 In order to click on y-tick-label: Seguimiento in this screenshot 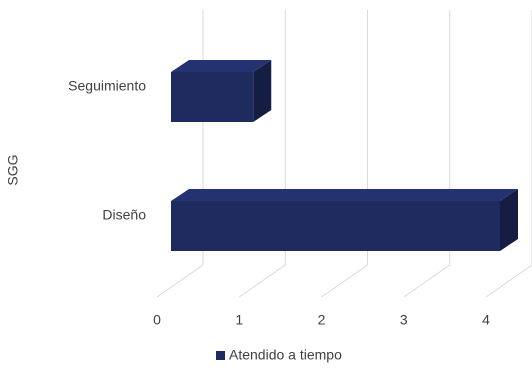, I will do `click(107, 86)`.